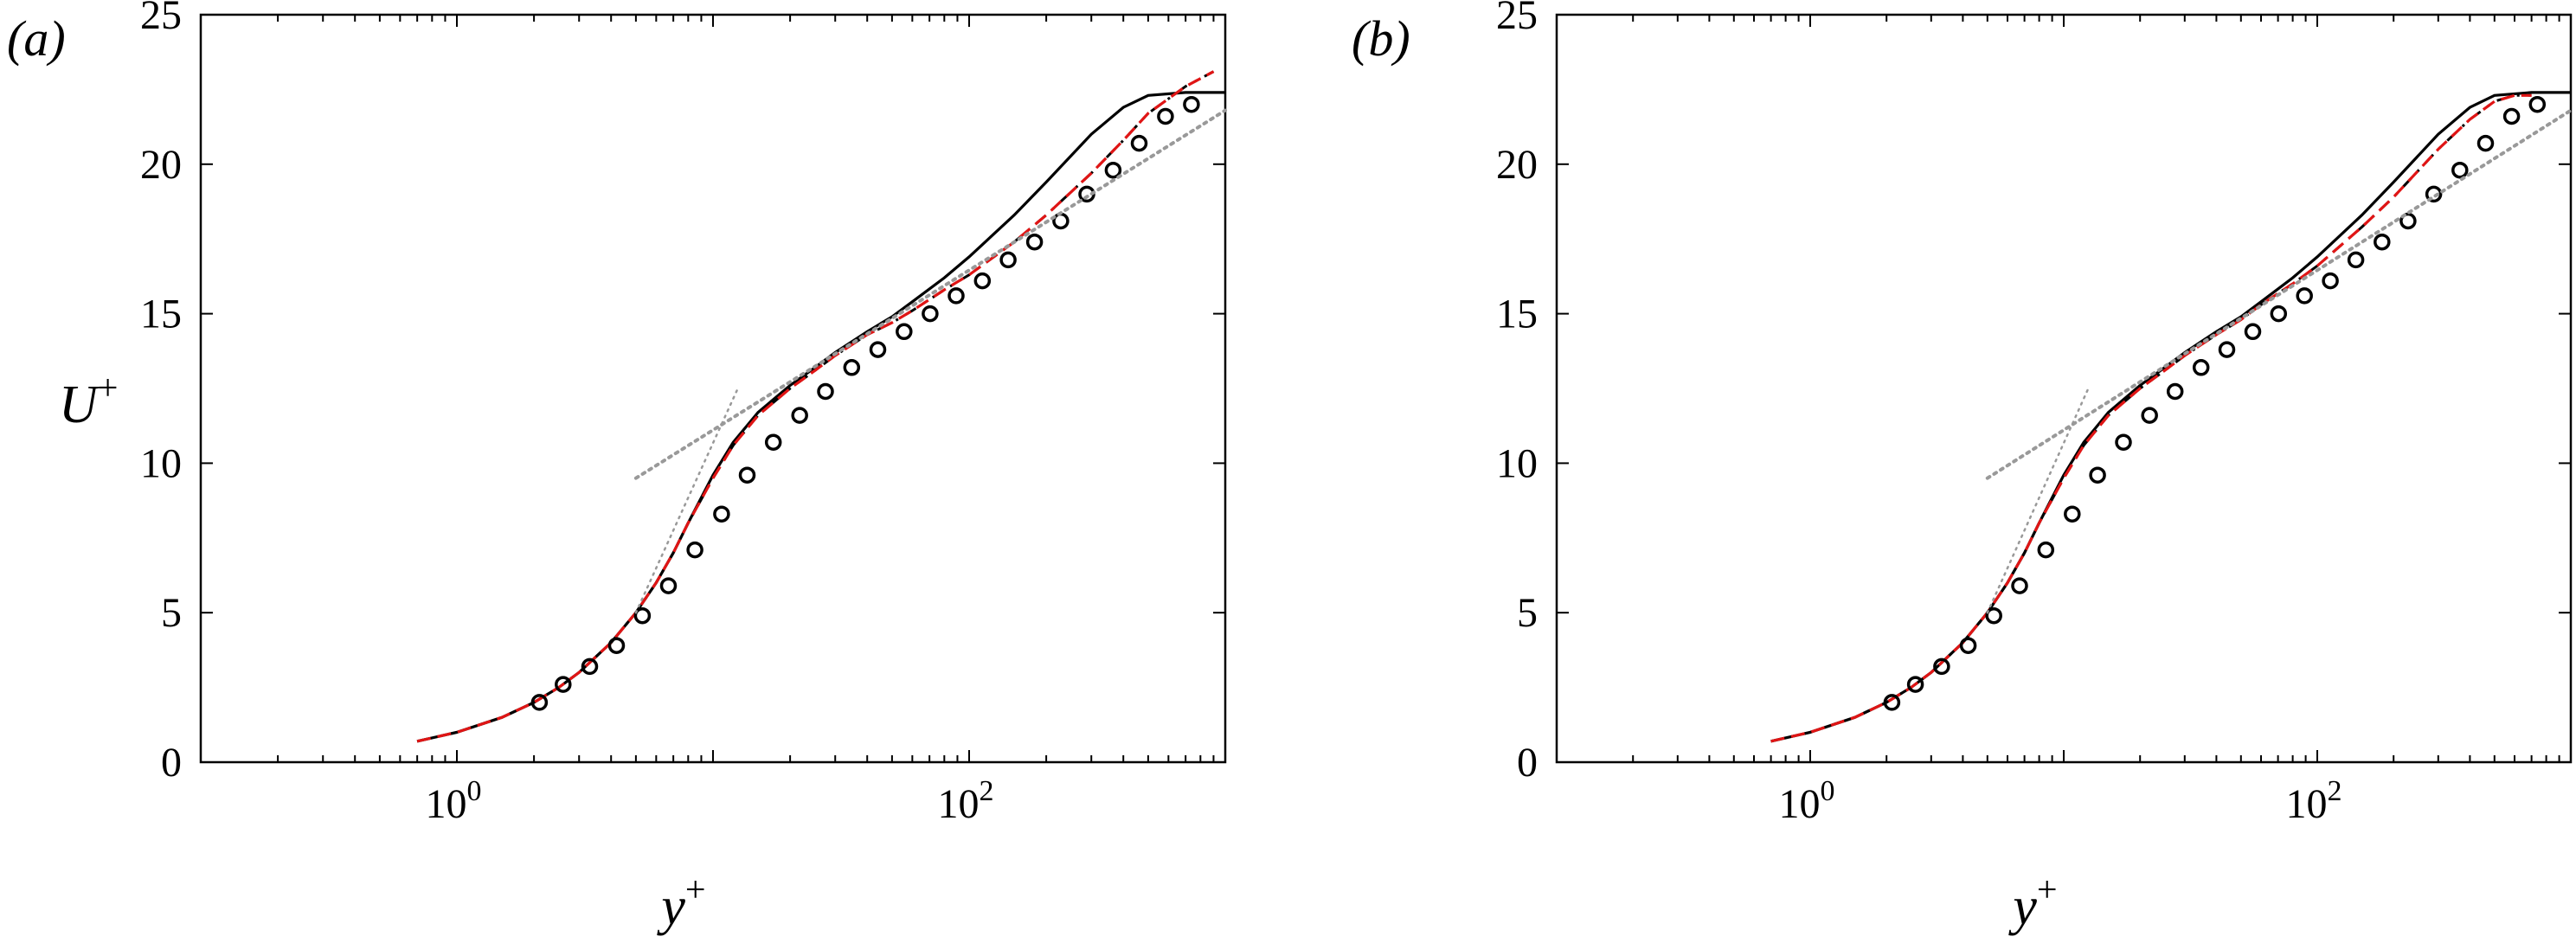 The height and width of the screenshot is (943, 2576). Describe the element at coordinates (88, 401) in the screenshot. I see `y-axis-title-a: U+` at that location.